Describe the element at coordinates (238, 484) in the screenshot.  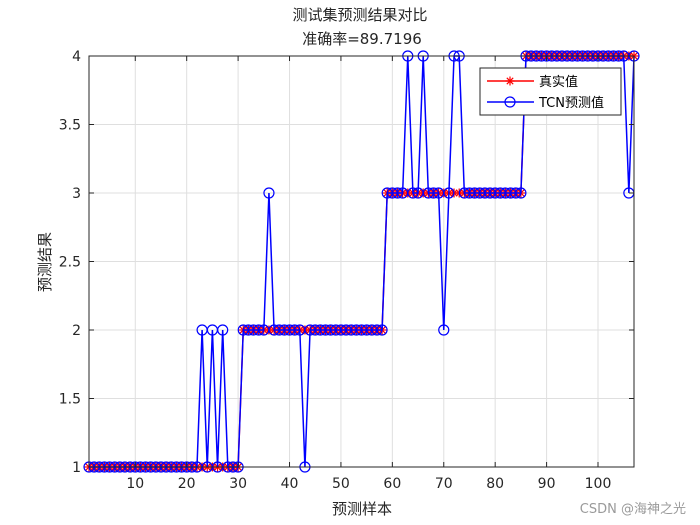
I see `x-tick-label: 30` at that location.